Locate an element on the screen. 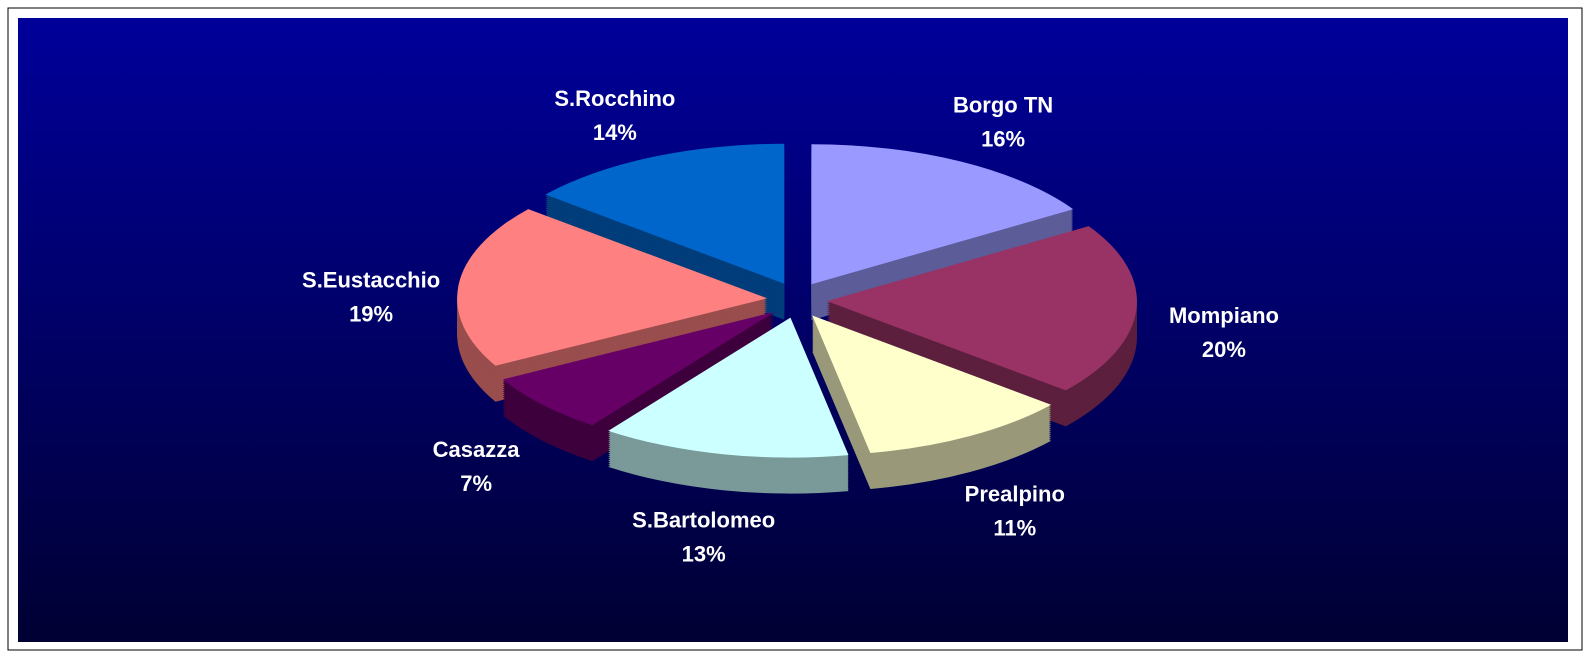  data-label-name: S.Rocchino is located at coordinates (614, 98).